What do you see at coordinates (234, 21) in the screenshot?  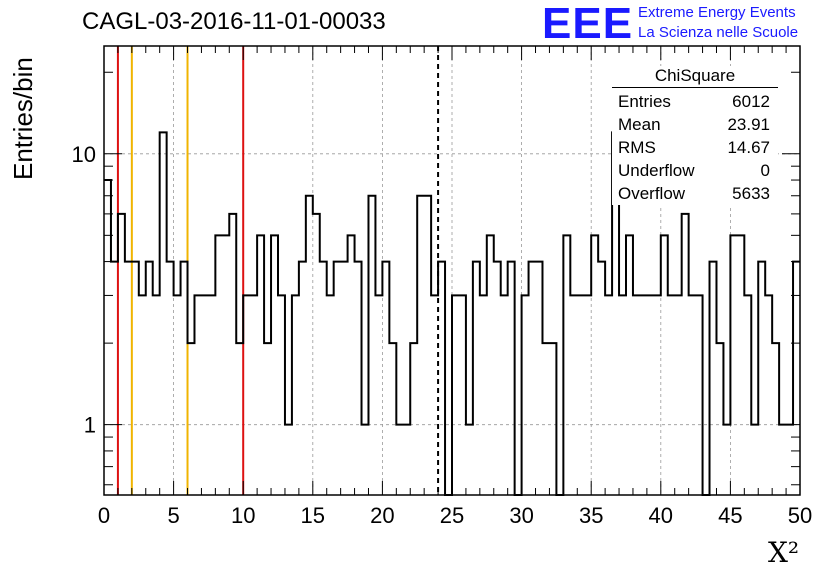 I see `chart-title: CAGL-03-2016-11-01-00033` at bounding box center [234, 21].